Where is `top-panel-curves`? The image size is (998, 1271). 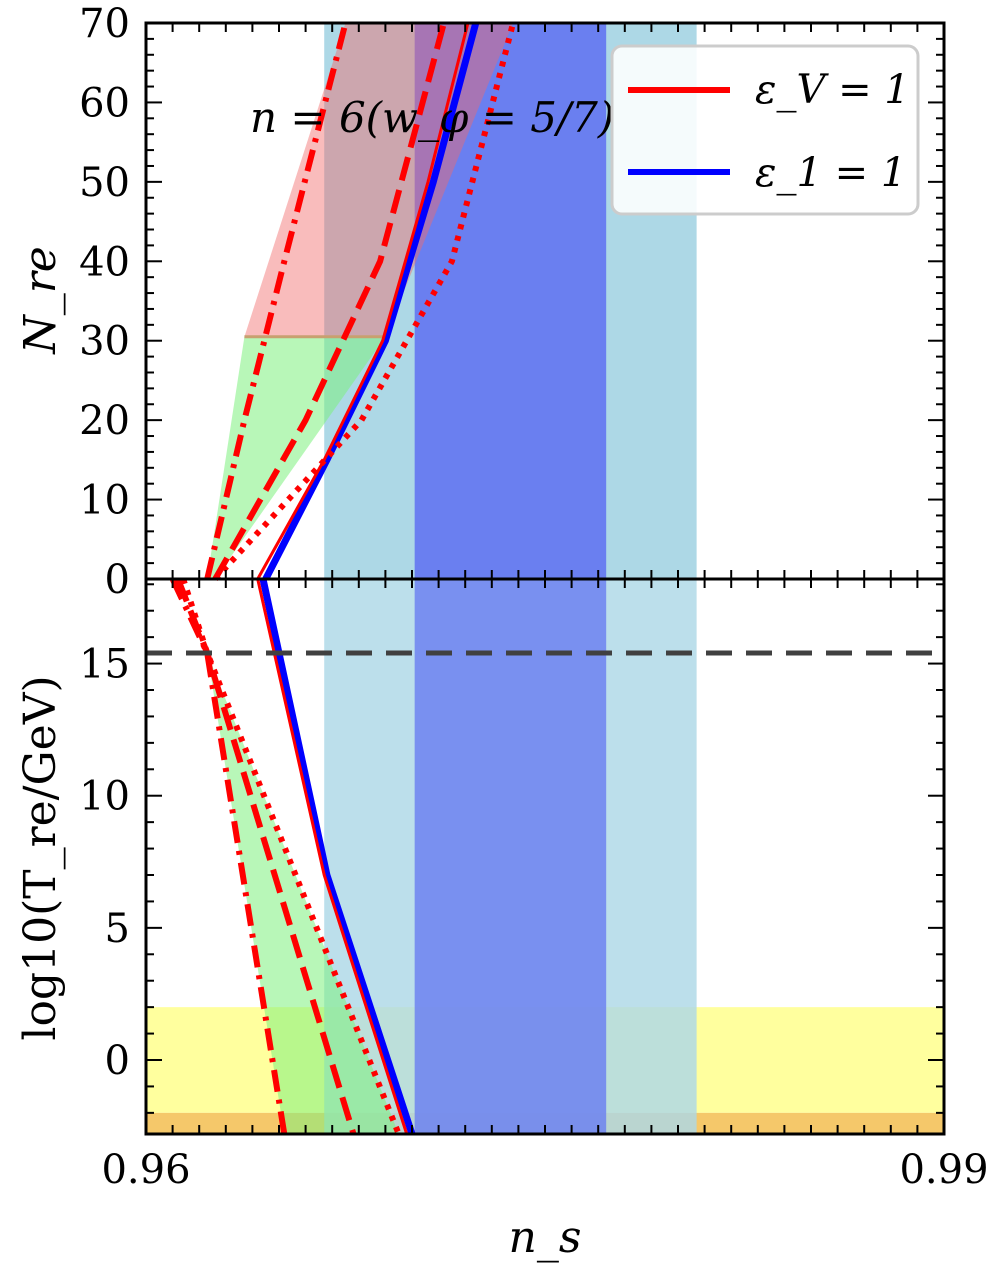
top-panel-curves is located at coordinates (360, 302).